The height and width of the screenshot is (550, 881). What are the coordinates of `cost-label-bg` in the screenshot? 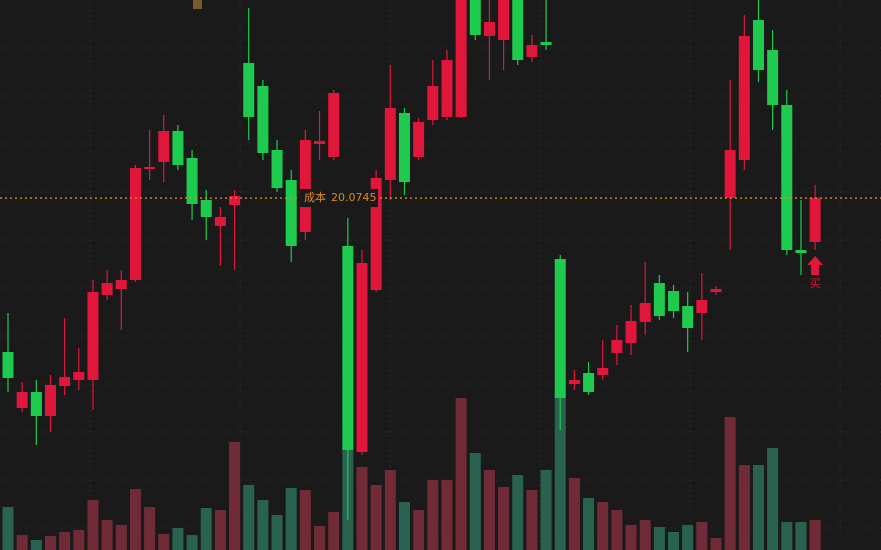 It's located at (339, 198).